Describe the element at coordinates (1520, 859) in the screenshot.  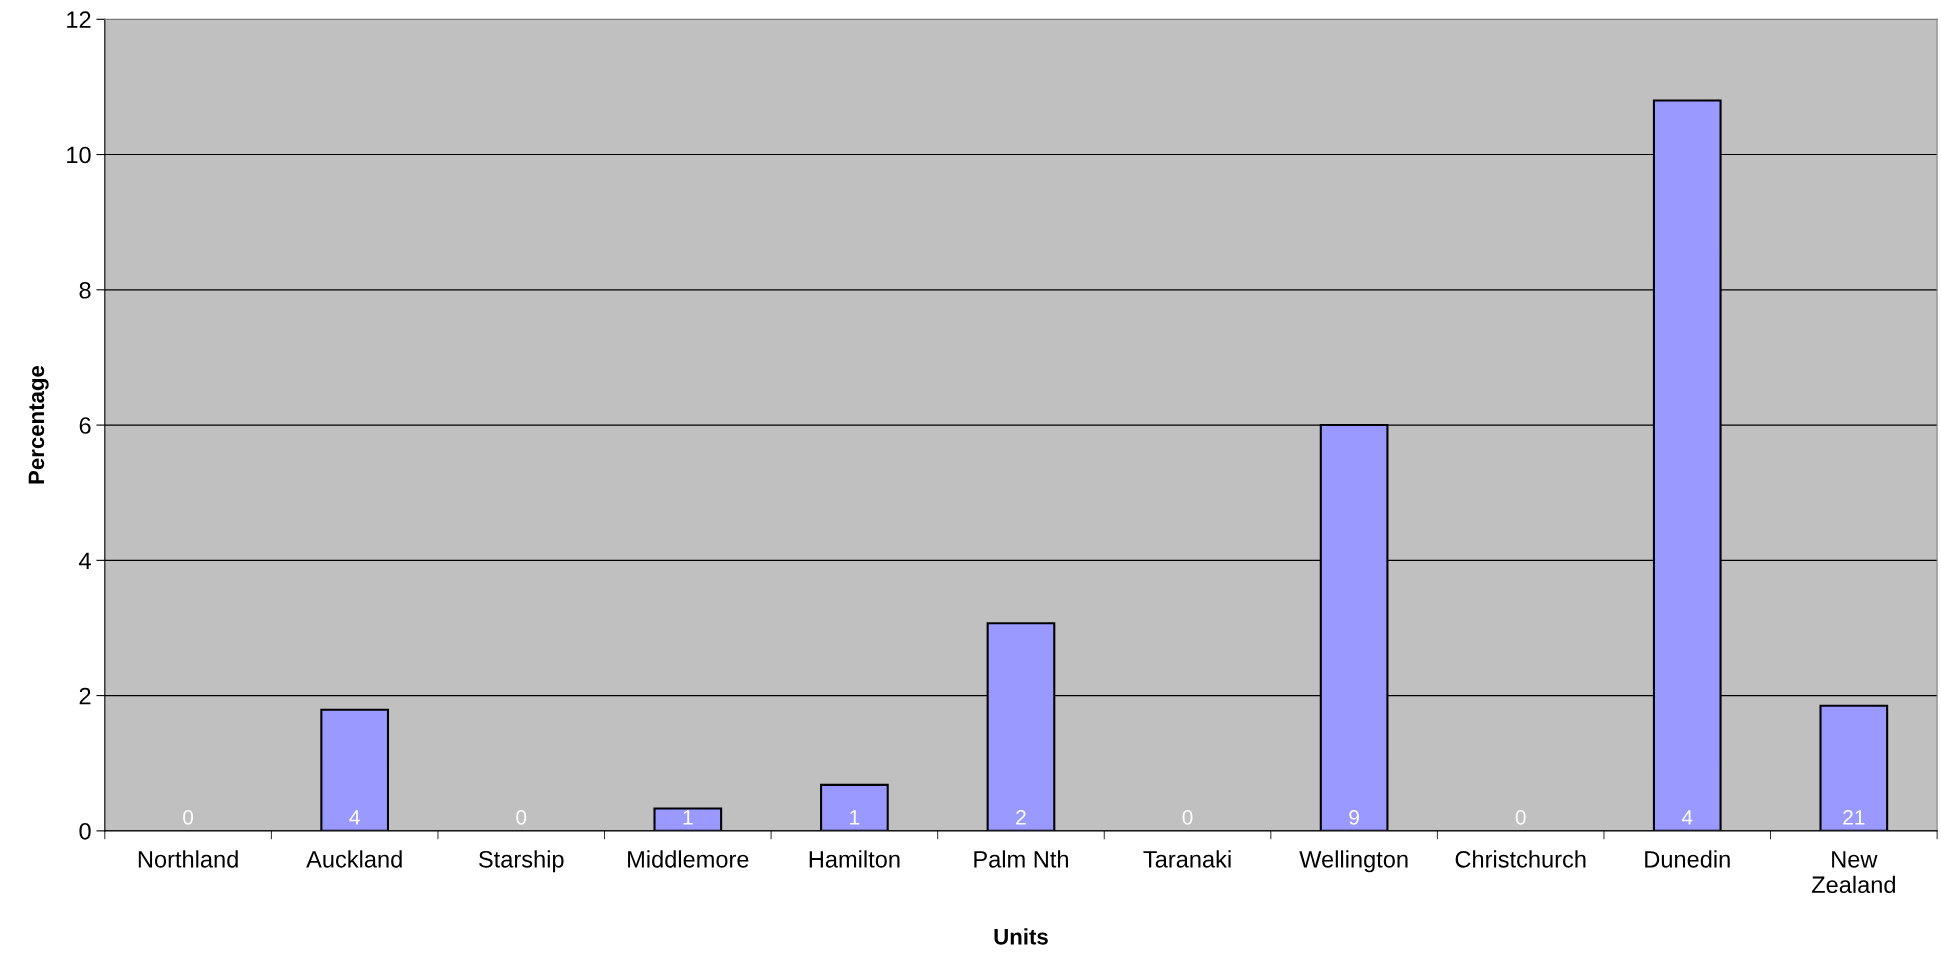
I see `x-tick-label: Christchurch` at that location.